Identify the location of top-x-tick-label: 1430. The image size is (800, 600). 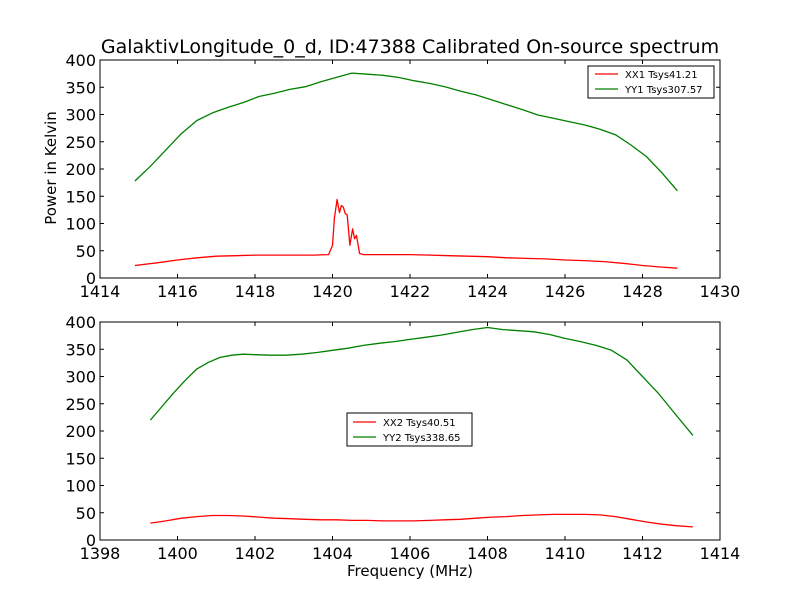
(720, 291).